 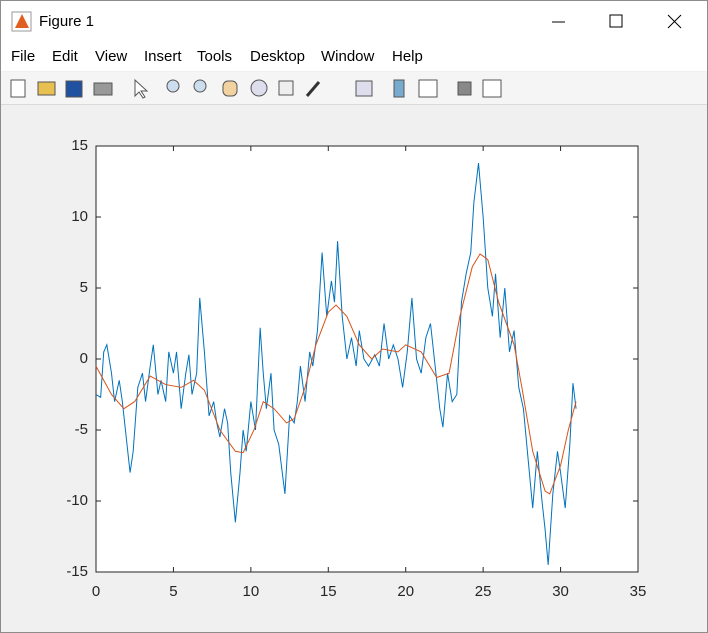 What do you see at coordinates (84, 287) in the screenshot?
I see `y-tick-label: 5` at bounding box center [84, 287].